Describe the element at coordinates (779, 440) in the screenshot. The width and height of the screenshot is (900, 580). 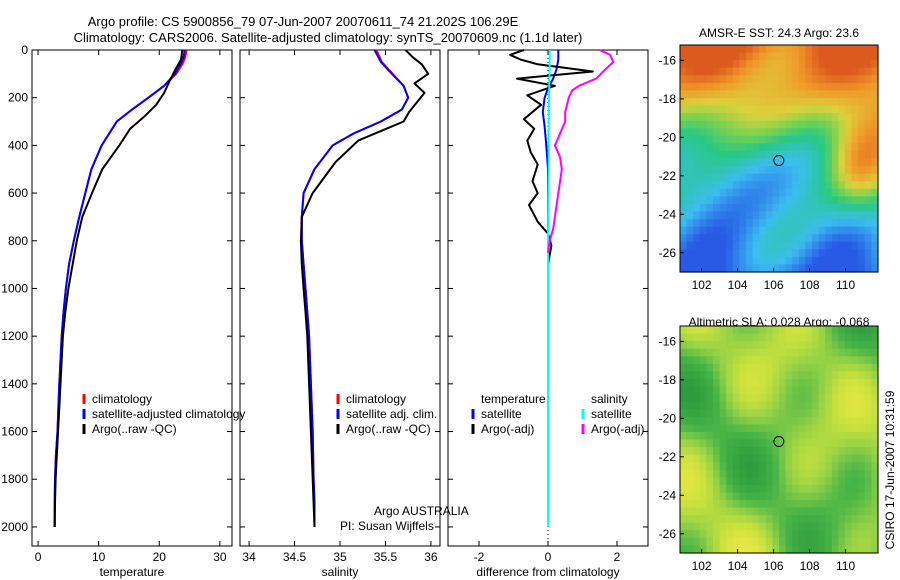
I see `map-sla-field` at that location.